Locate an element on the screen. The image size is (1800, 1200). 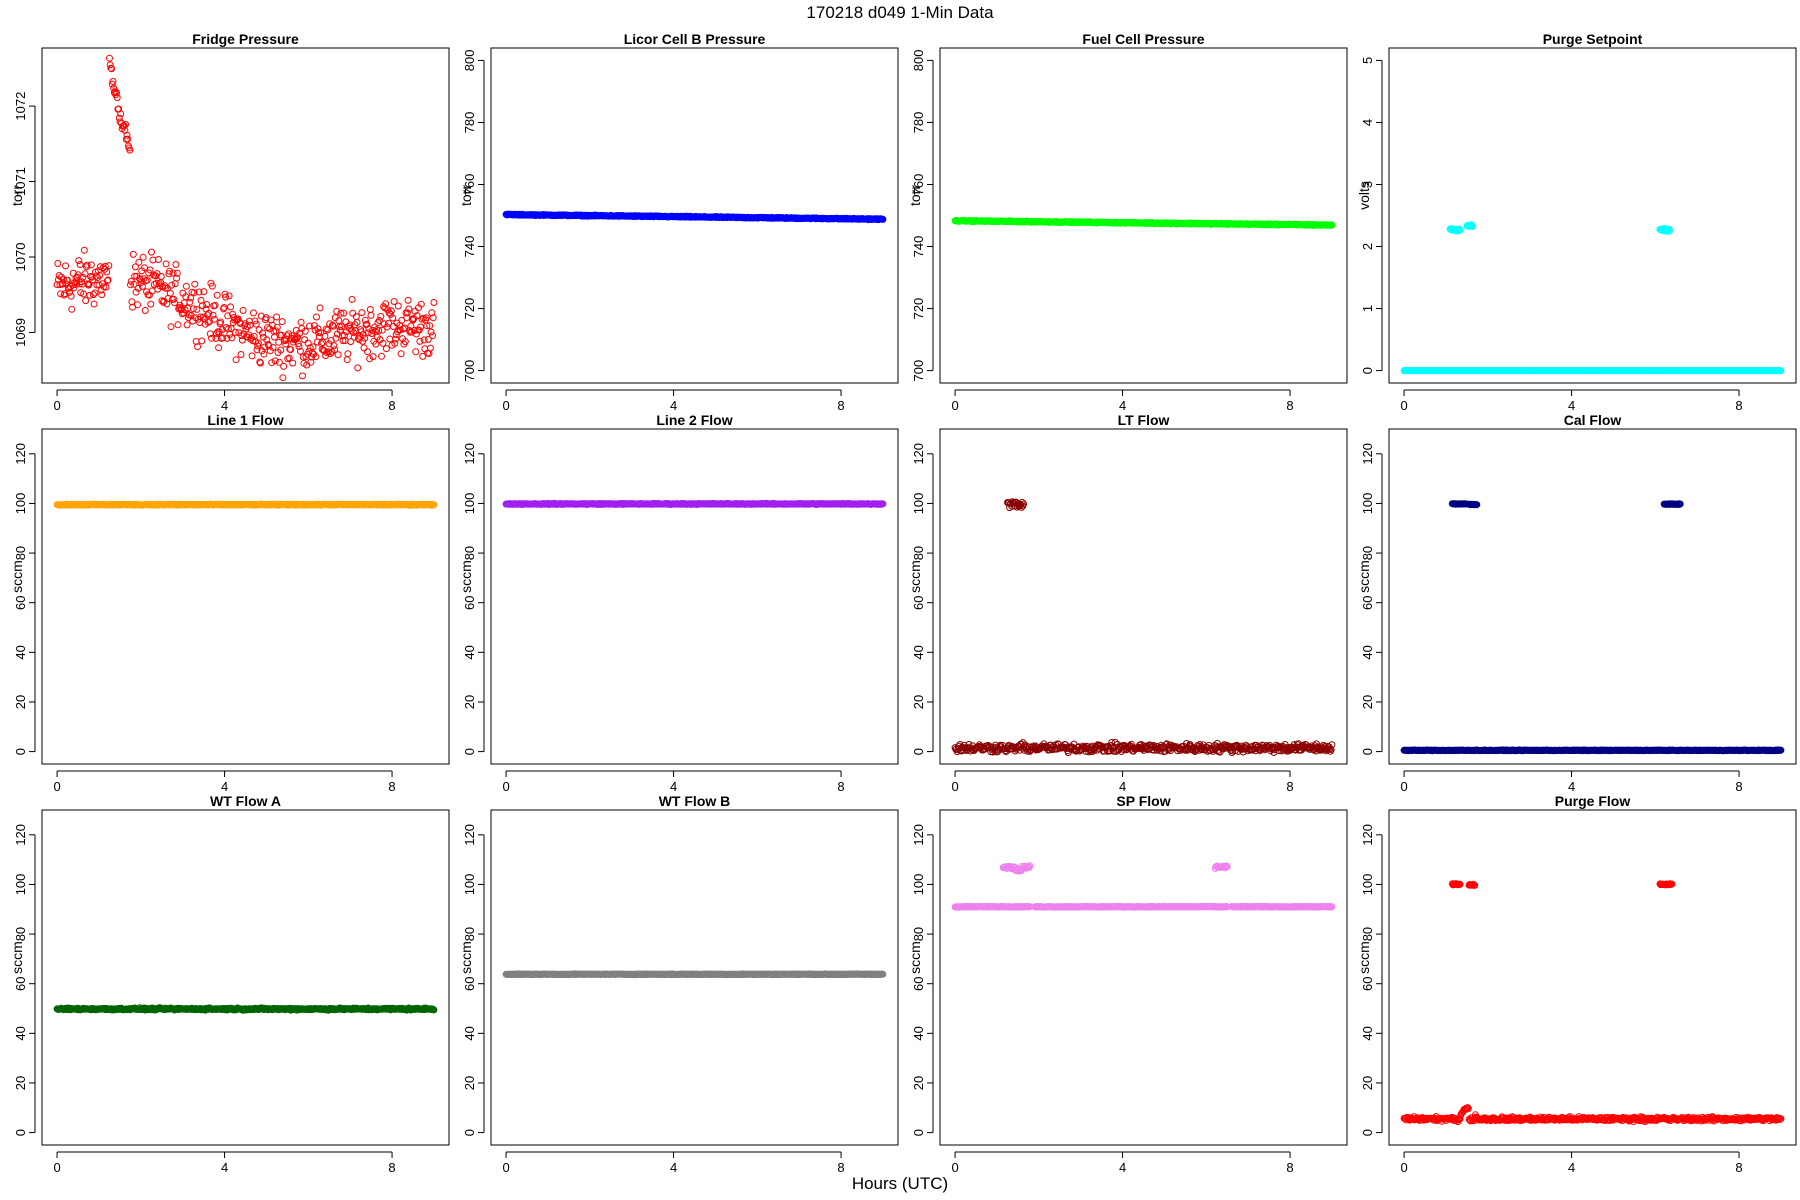
y-tick-label: 2 is located at coordinates (1367, 246).